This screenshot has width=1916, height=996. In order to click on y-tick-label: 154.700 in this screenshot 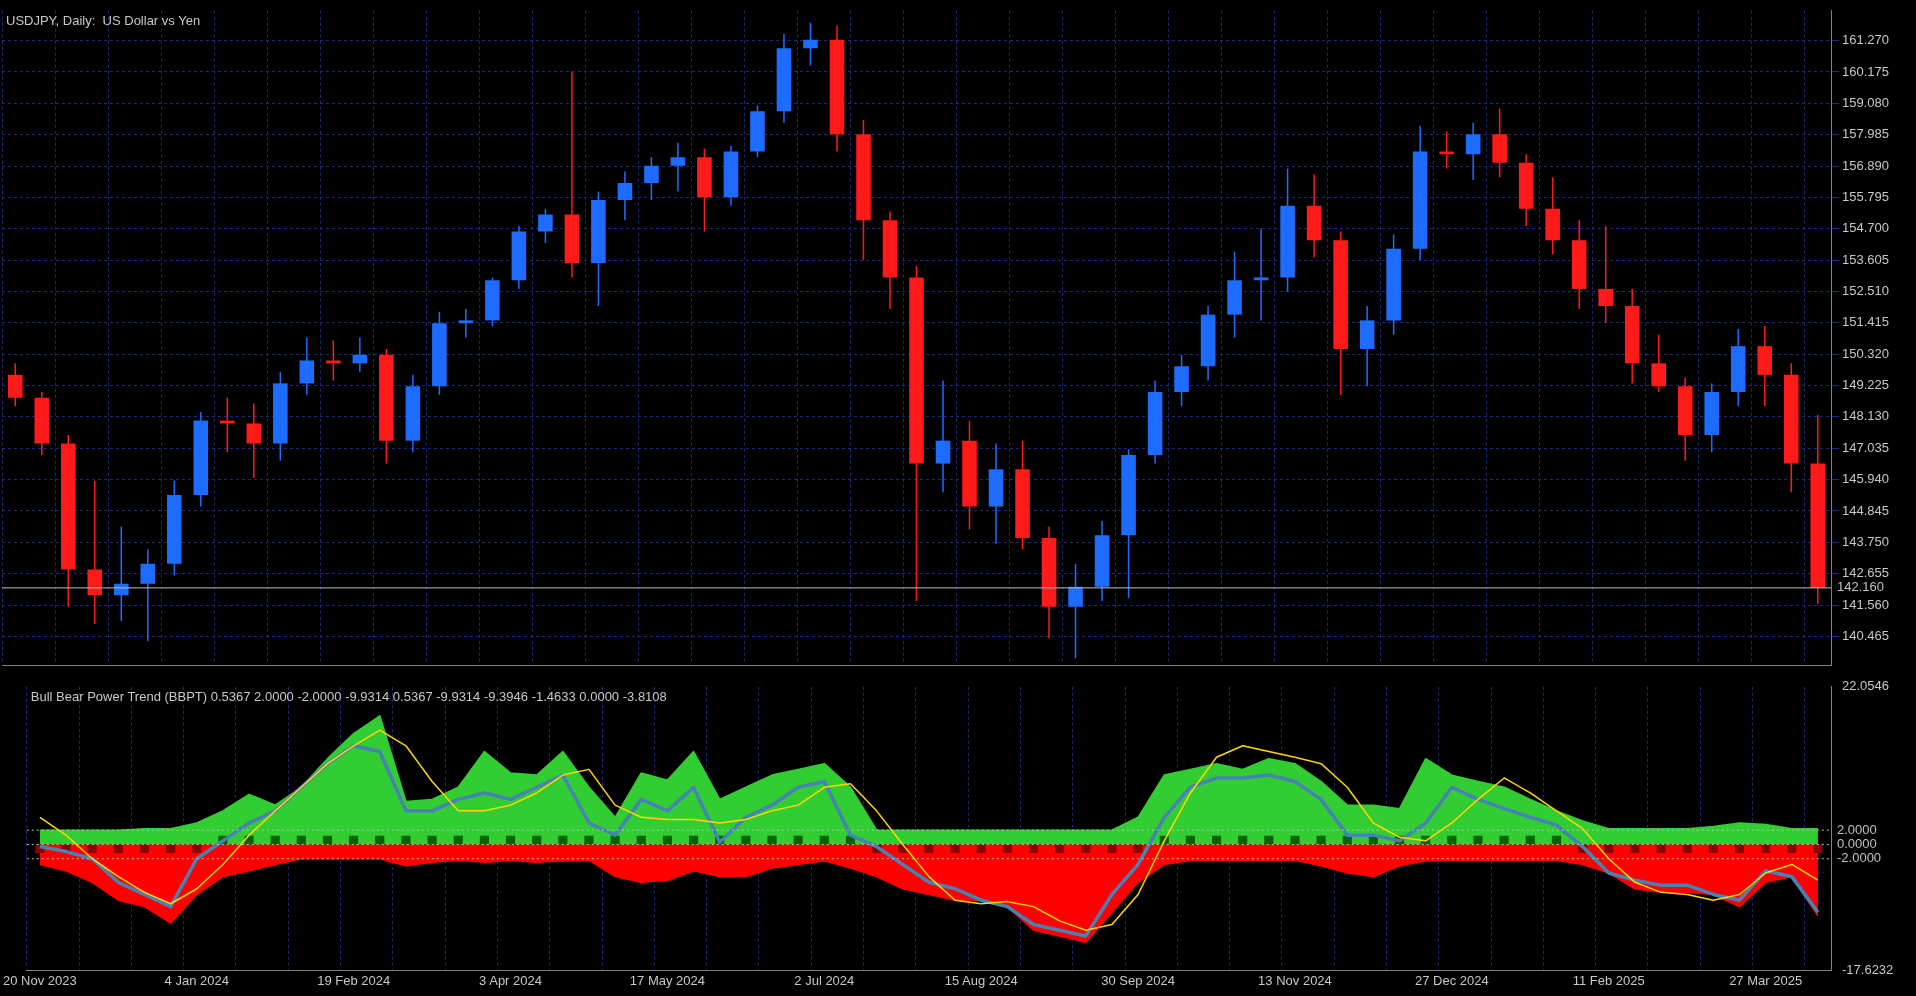, I will do `click(1865, 228)`.